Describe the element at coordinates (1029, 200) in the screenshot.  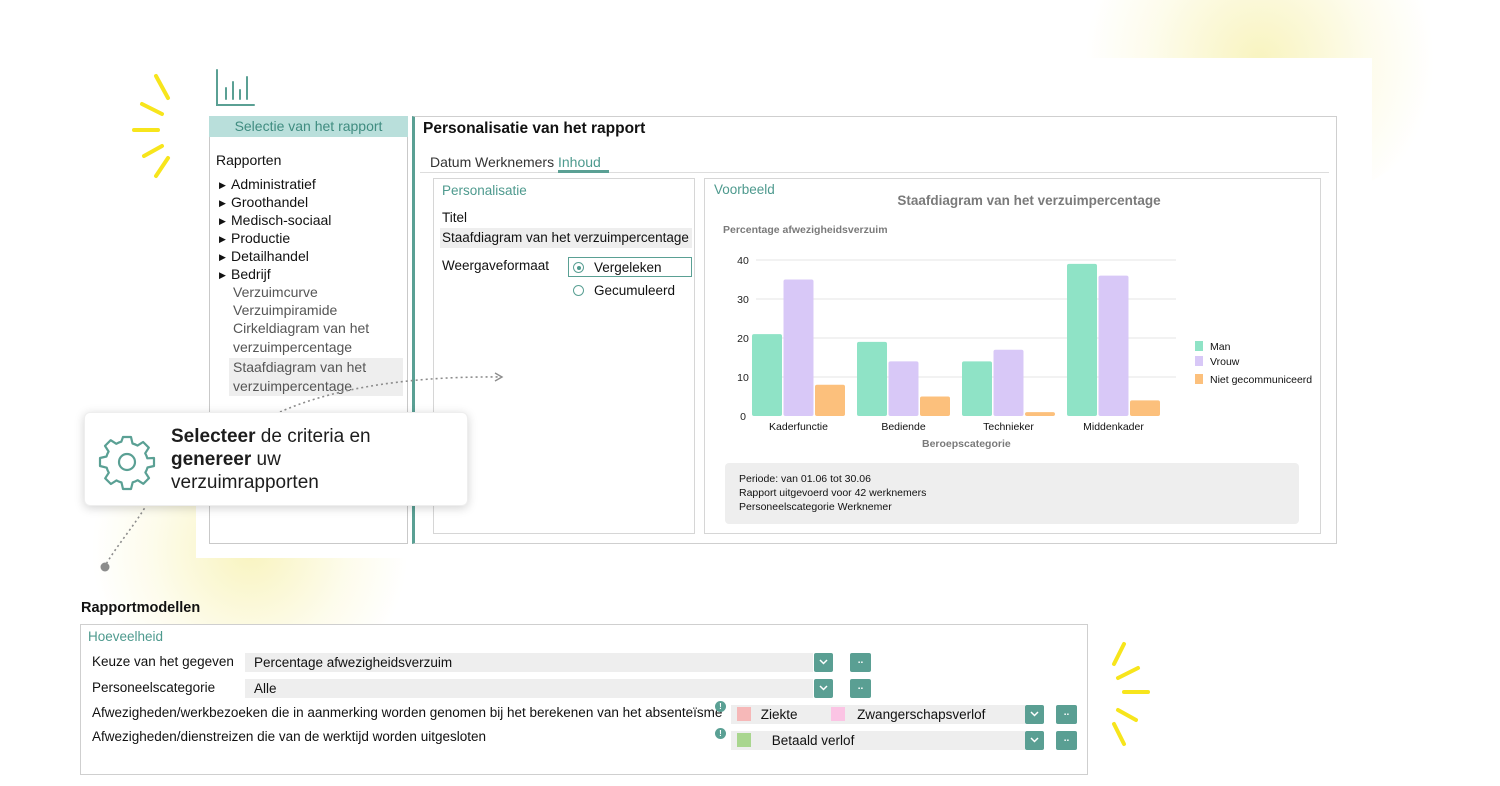
I see `chart-title: Staafdiagram van het verzuimpercentage` at that location.